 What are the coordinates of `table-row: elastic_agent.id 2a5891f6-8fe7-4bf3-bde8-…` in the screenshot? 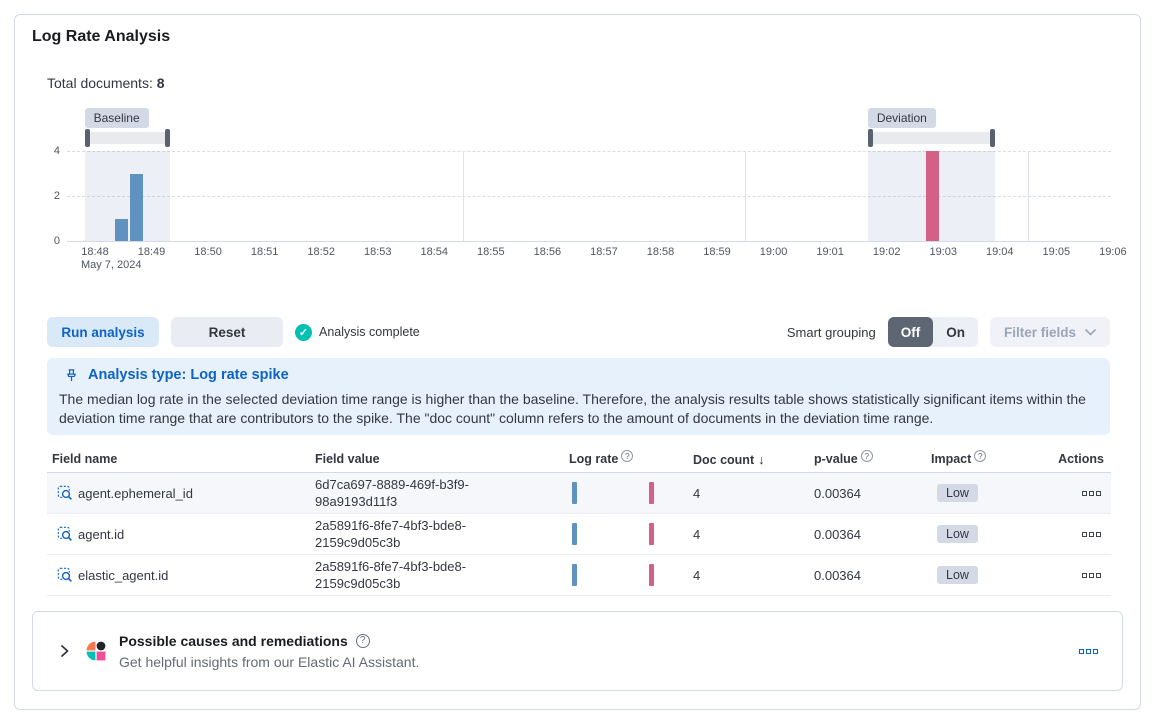 It's located at (579, 575).